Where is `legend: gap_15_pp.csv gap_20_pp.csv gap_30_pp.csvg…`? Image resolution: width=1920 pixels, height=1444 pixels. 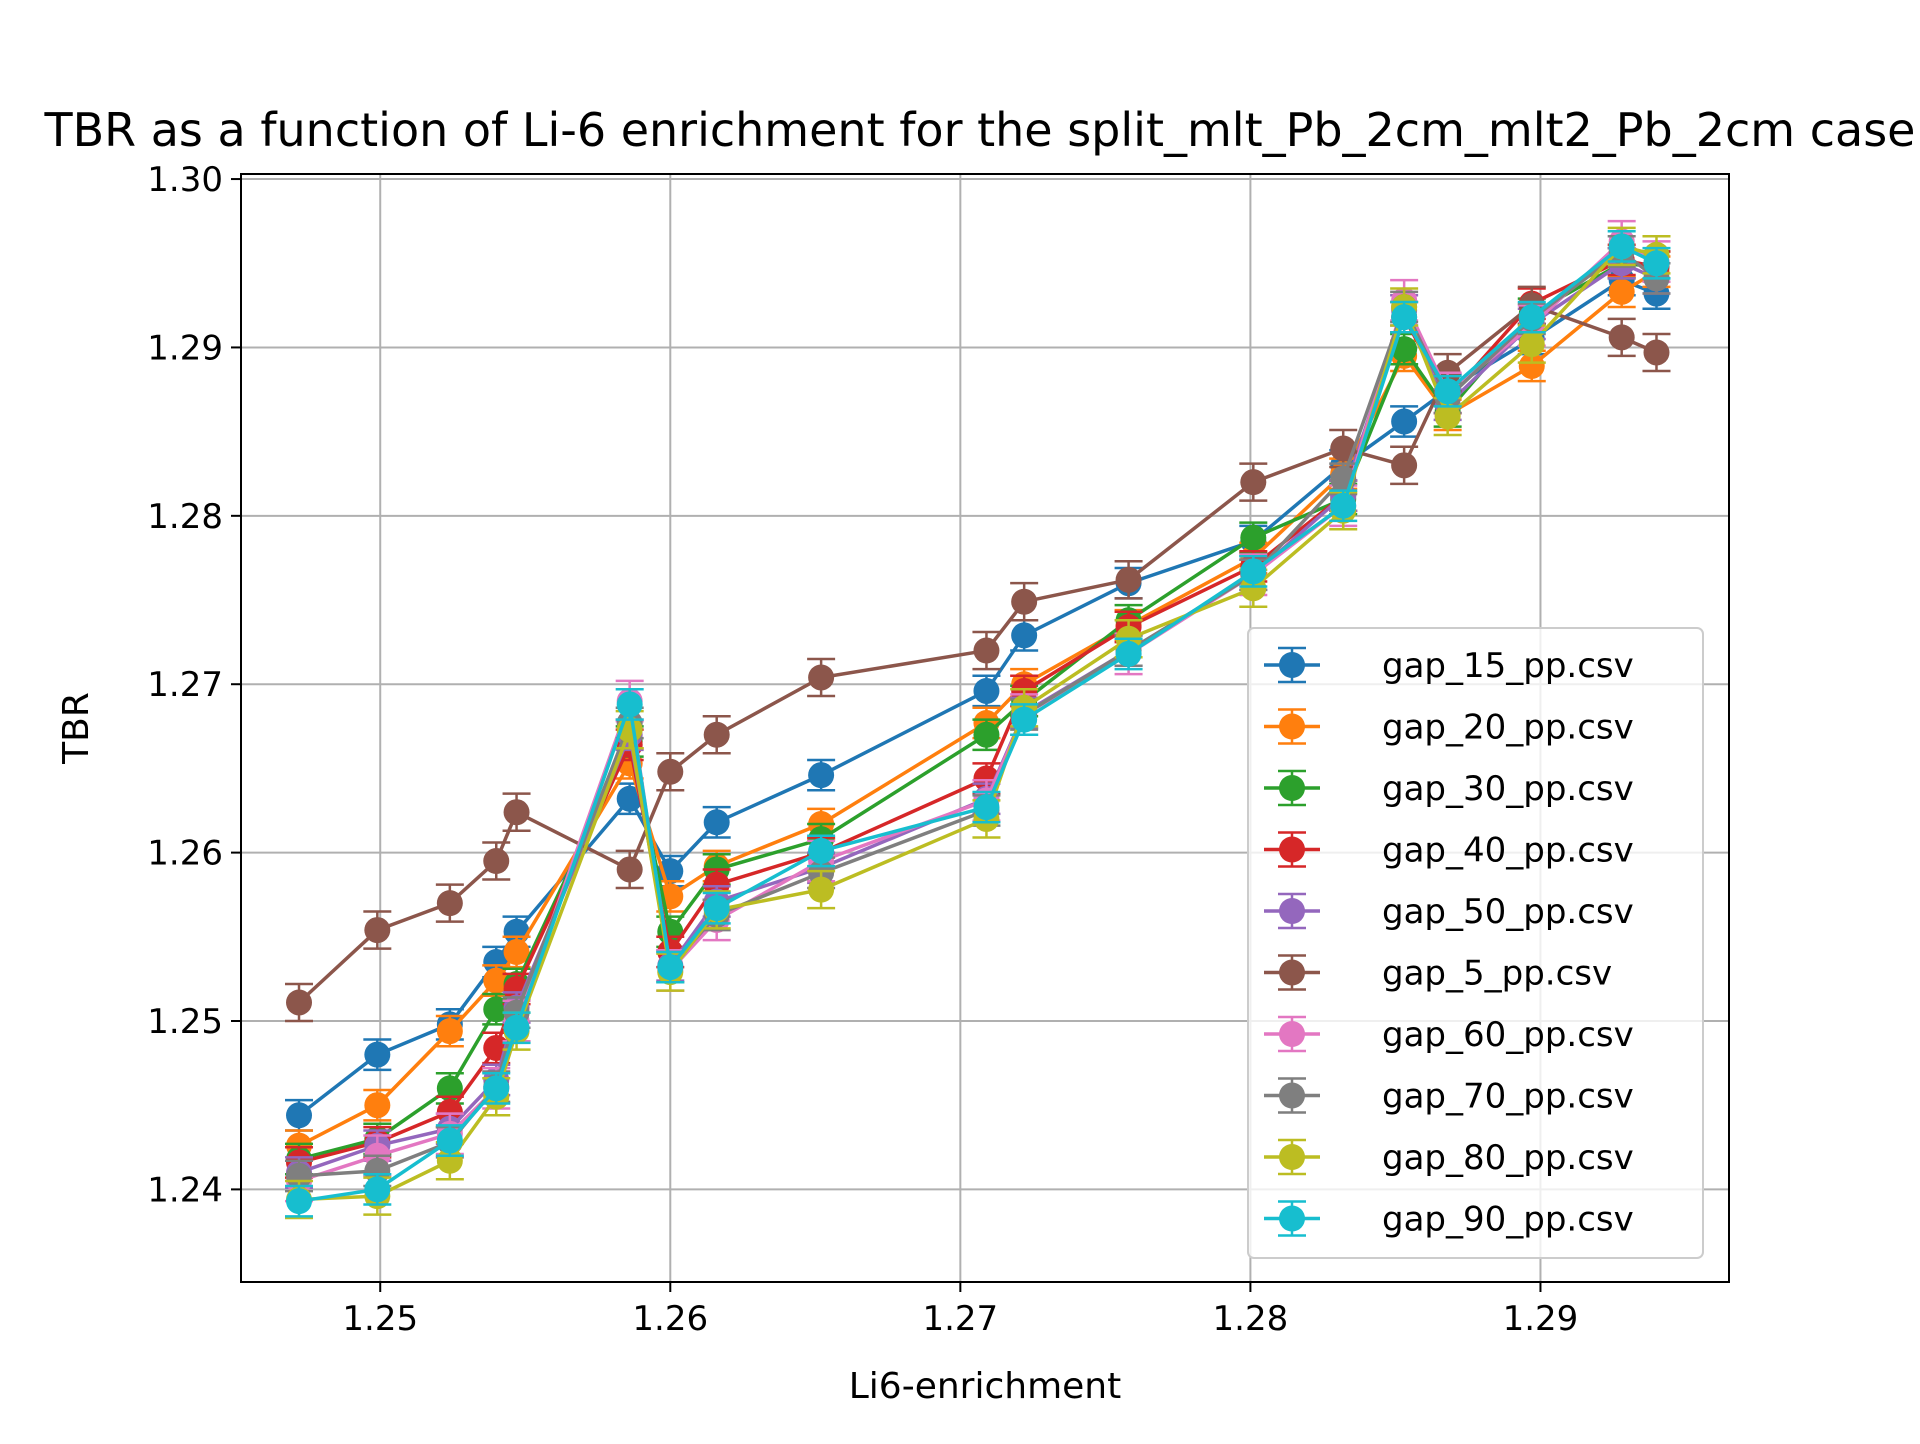 legend: gap_15_pp.csv gap_20_pp.csv gap_30_pp.csvg… is located at coordinates (1475, 943).